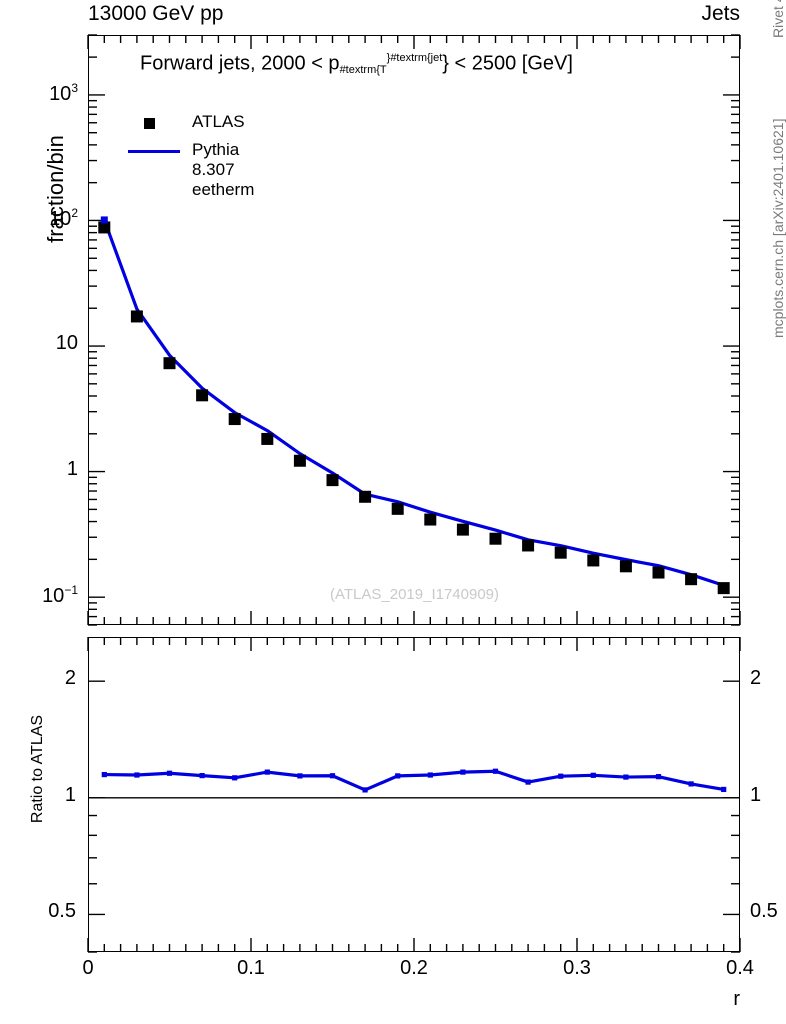 The image size is (786, 1024). Describe the element at coordinates (37, 769) in the screenshot. I see `ratio-y-axis-label: Ratio to ATLAS` at that location.